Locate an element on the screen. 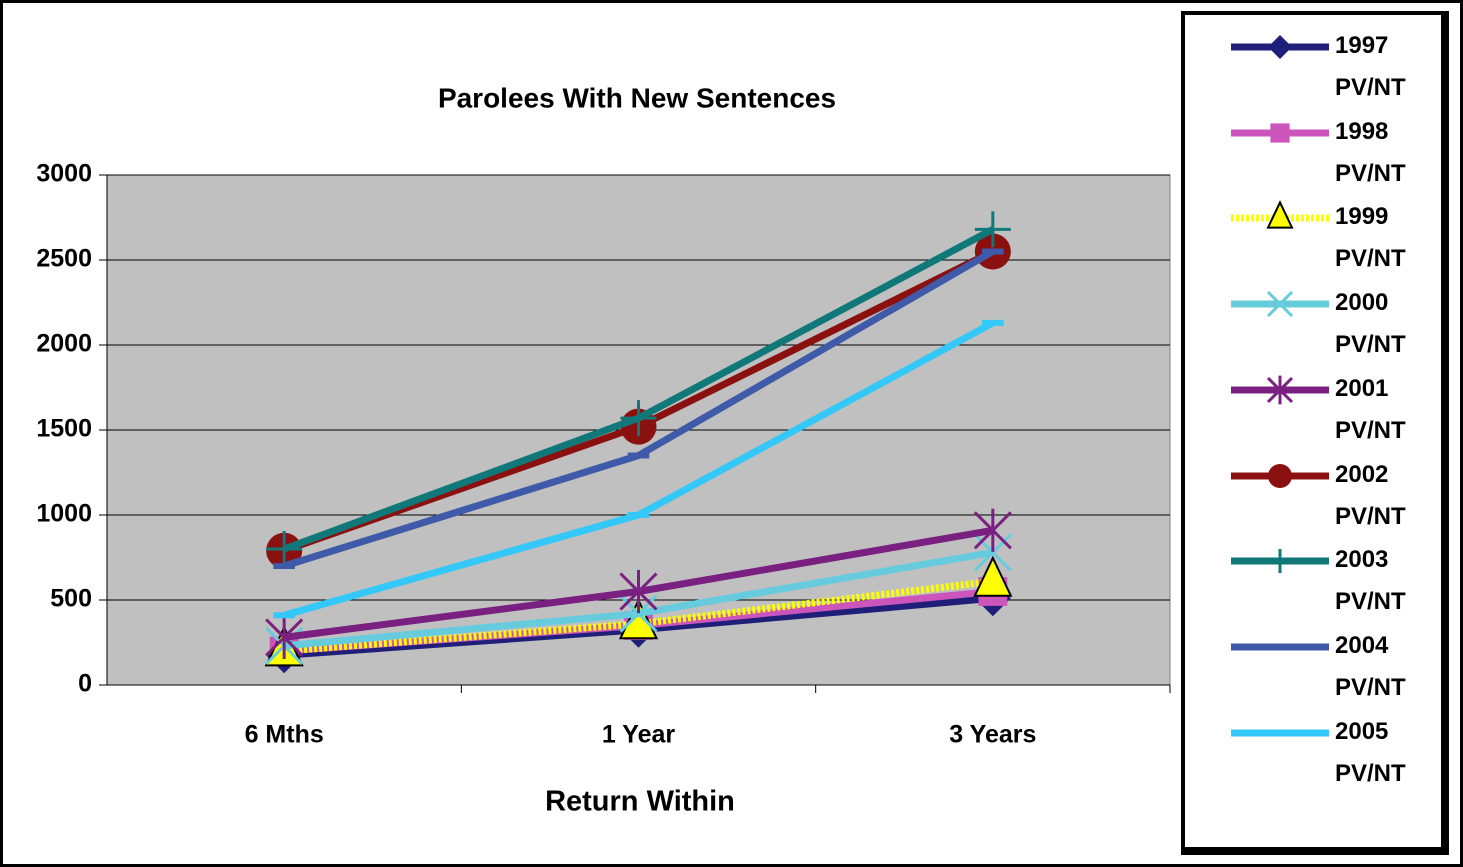 The height and width of the screenshot is (867, 1463). x-tick-label: 1 Year is located at coordinates (639, 735).